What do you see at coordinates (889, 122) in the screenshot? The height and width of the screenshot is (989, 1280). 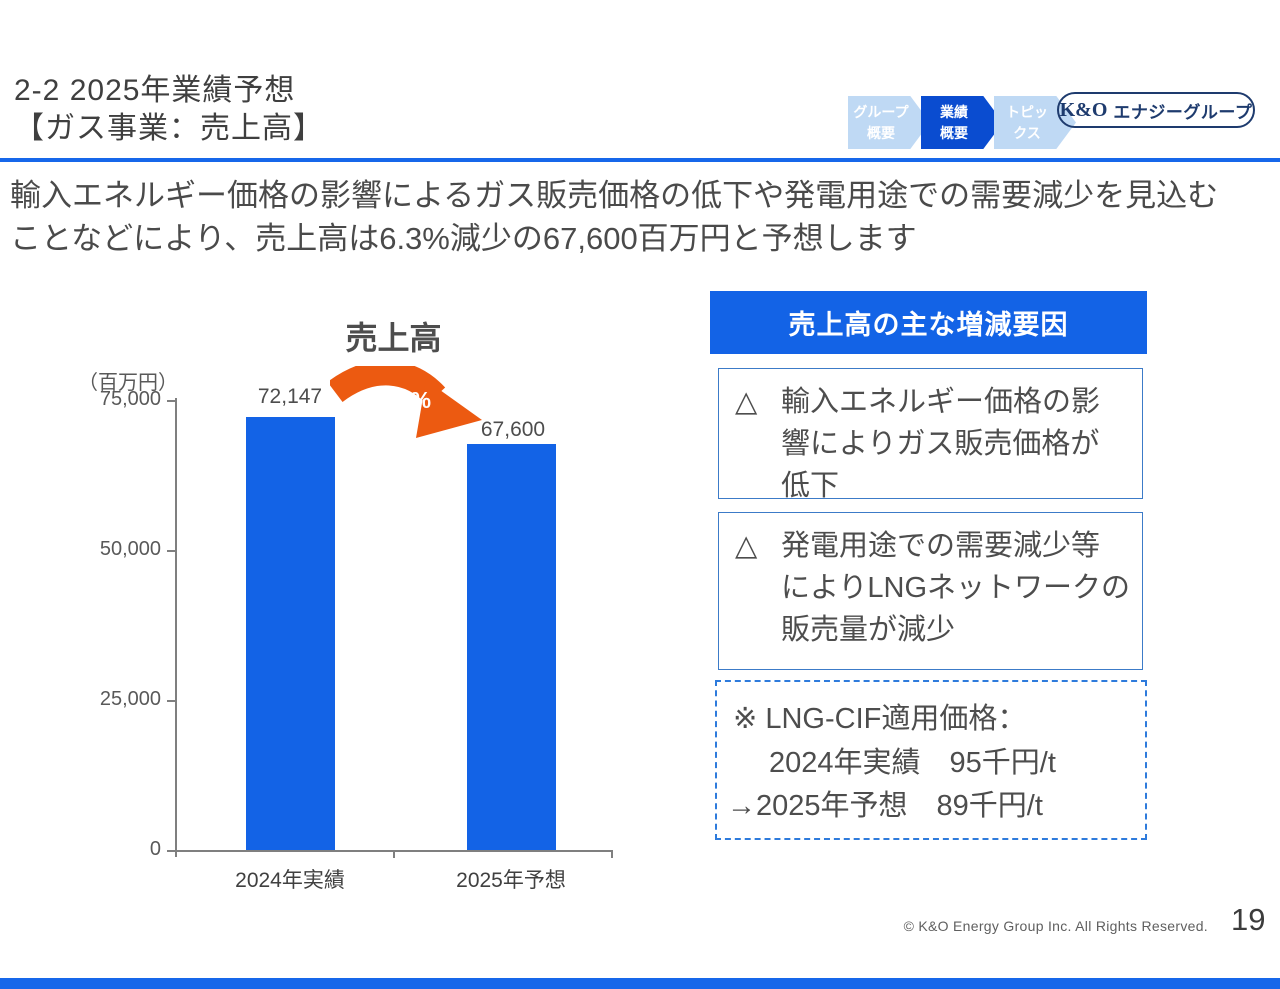 I see `nav-step-group-overview: グループ 概要` at bounding box center [889, 122].